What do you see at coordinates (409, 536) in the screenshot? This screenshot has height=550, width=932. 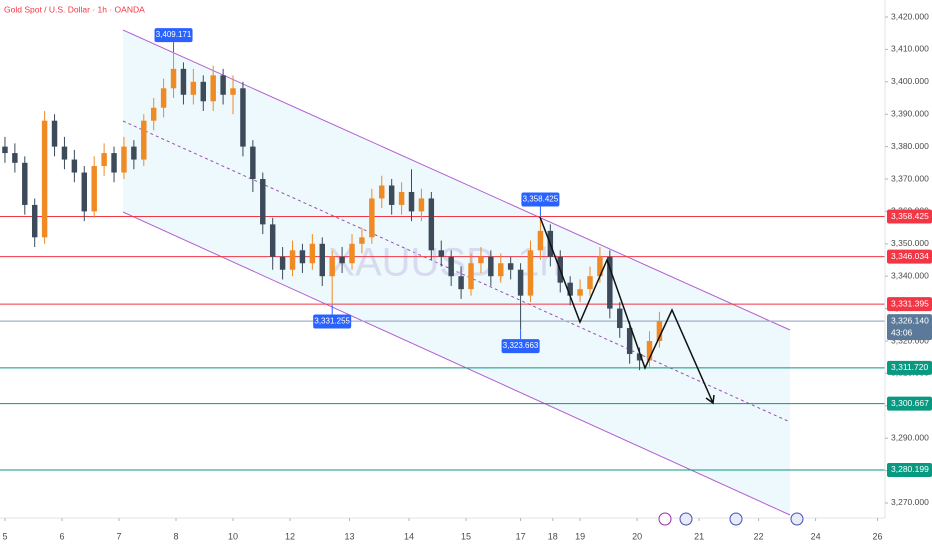 I see `x-tick-label: 14` at bounding box center [409, 536].